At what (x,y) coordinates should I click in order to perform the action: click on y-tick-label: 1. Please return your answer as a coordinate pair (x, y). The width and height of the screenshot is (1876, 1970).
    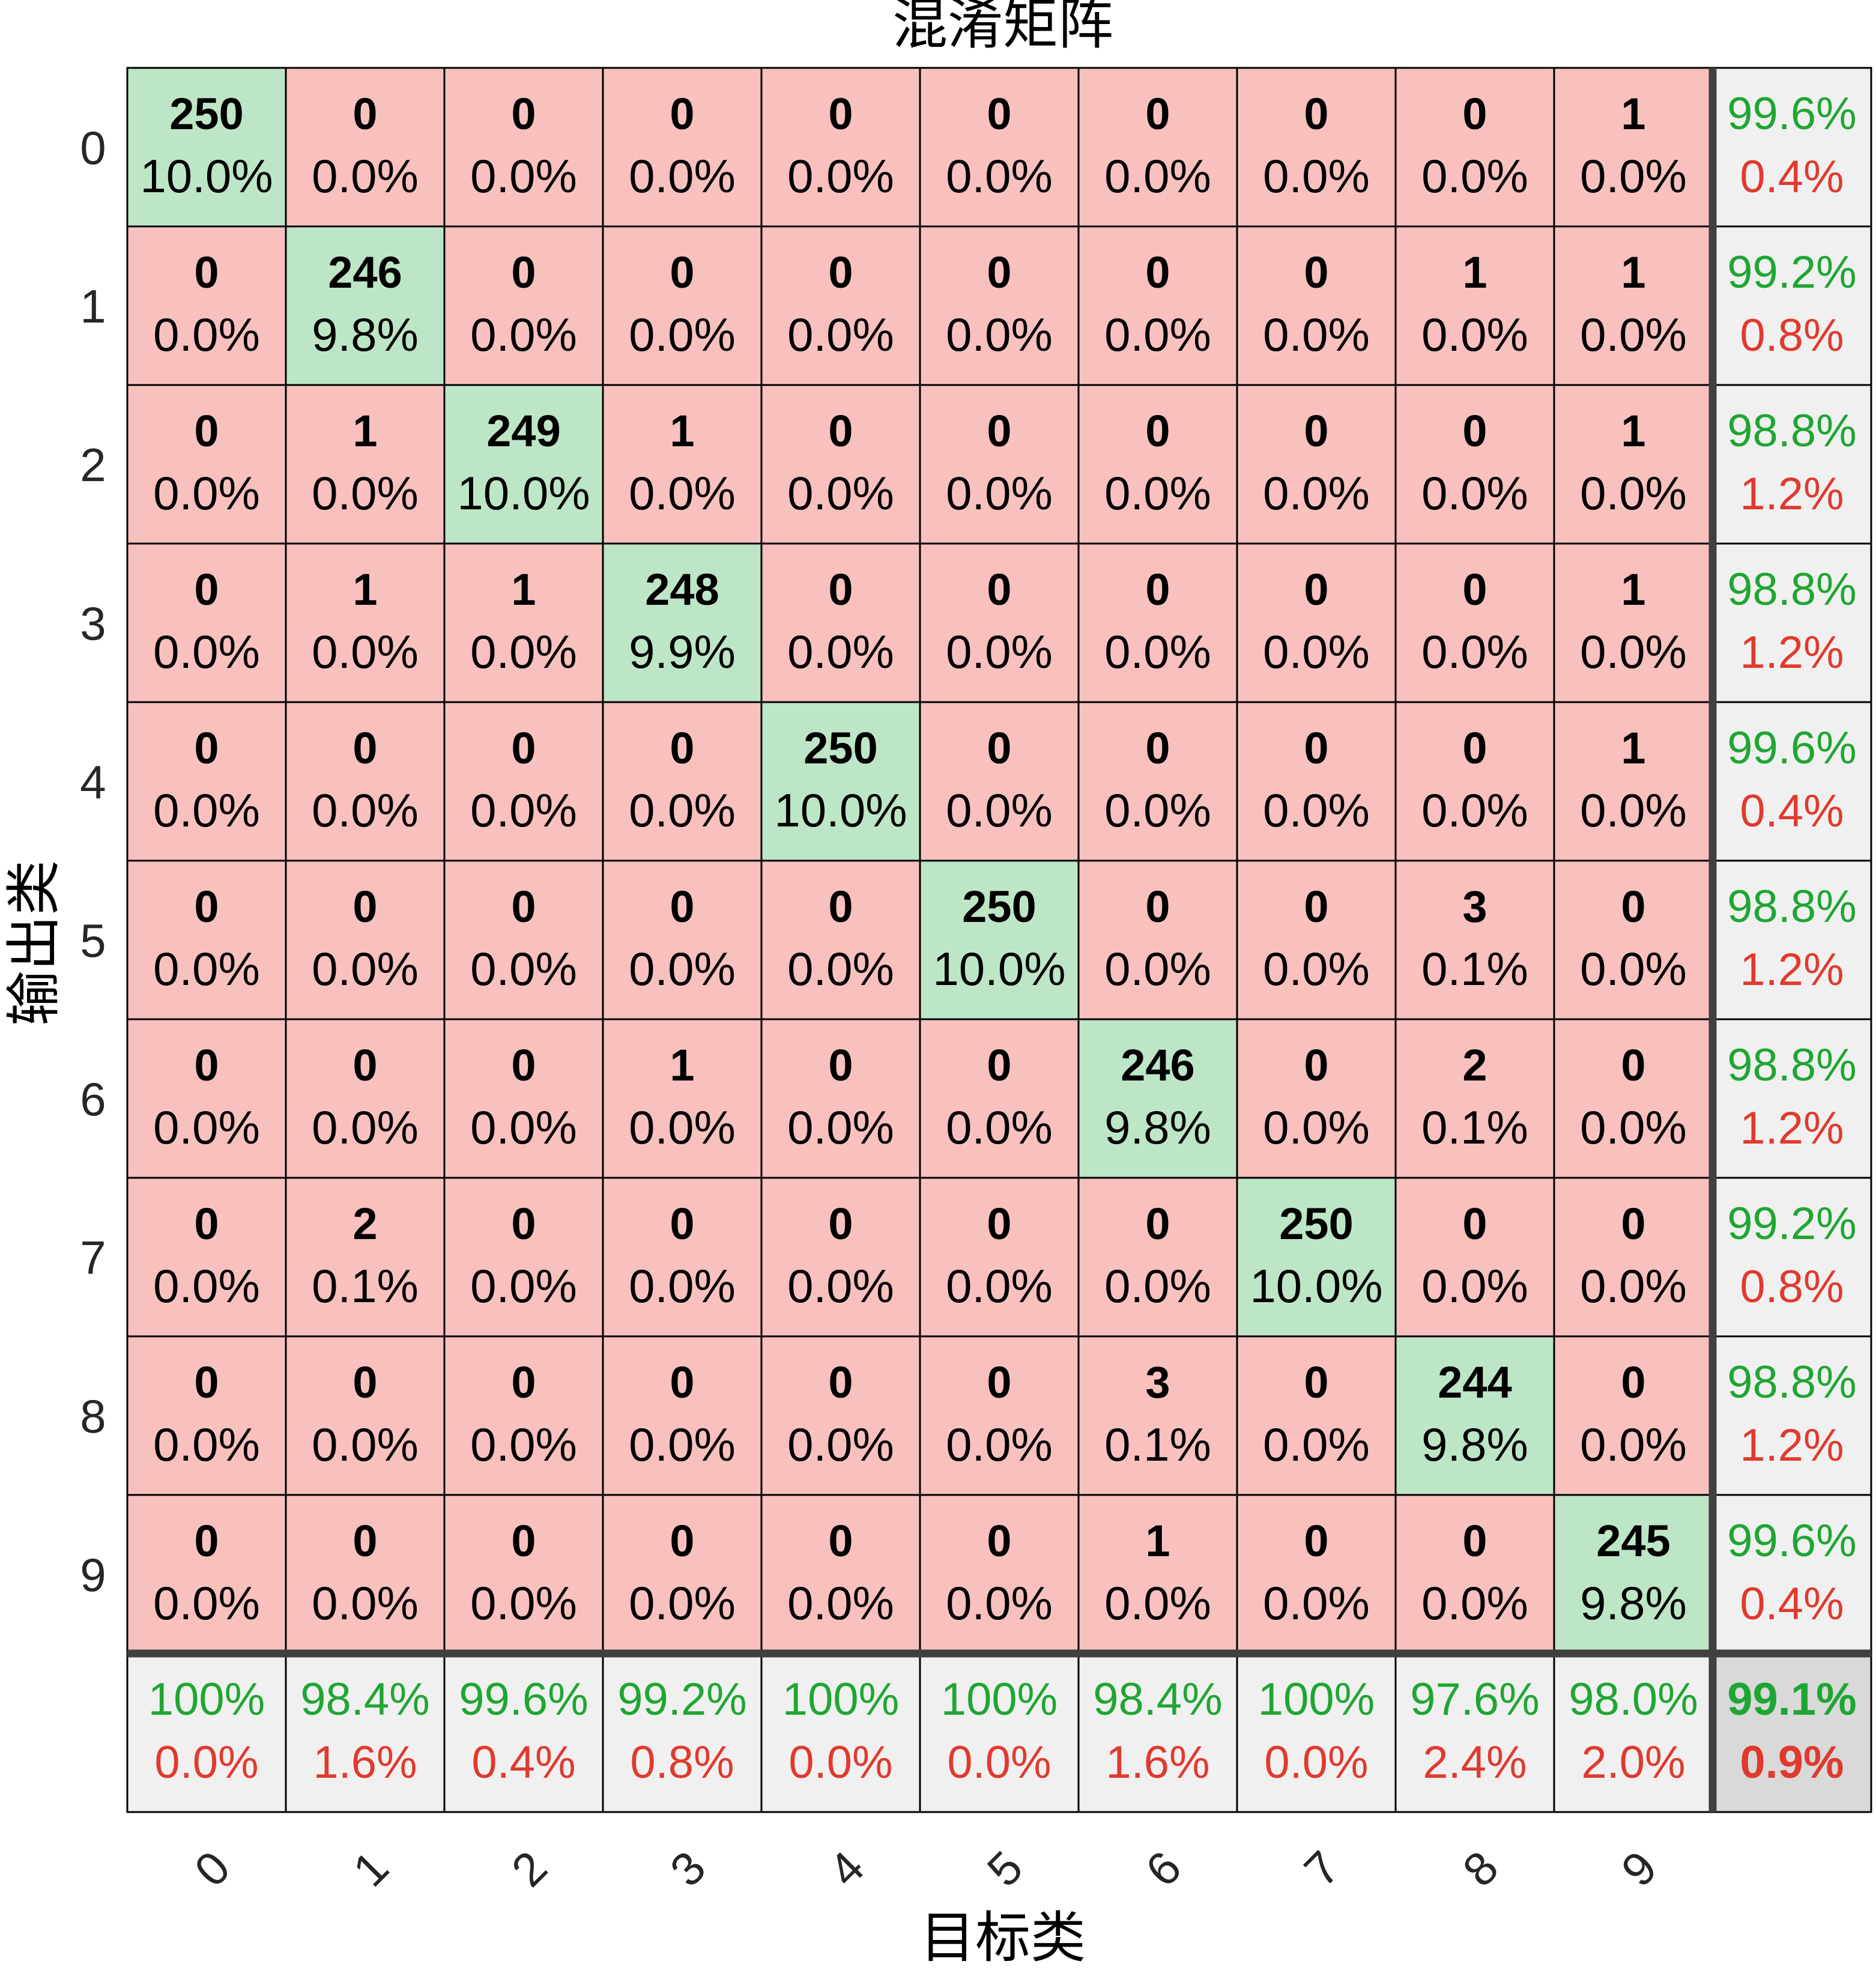
    Looking at the image, I should click on (93, 306).